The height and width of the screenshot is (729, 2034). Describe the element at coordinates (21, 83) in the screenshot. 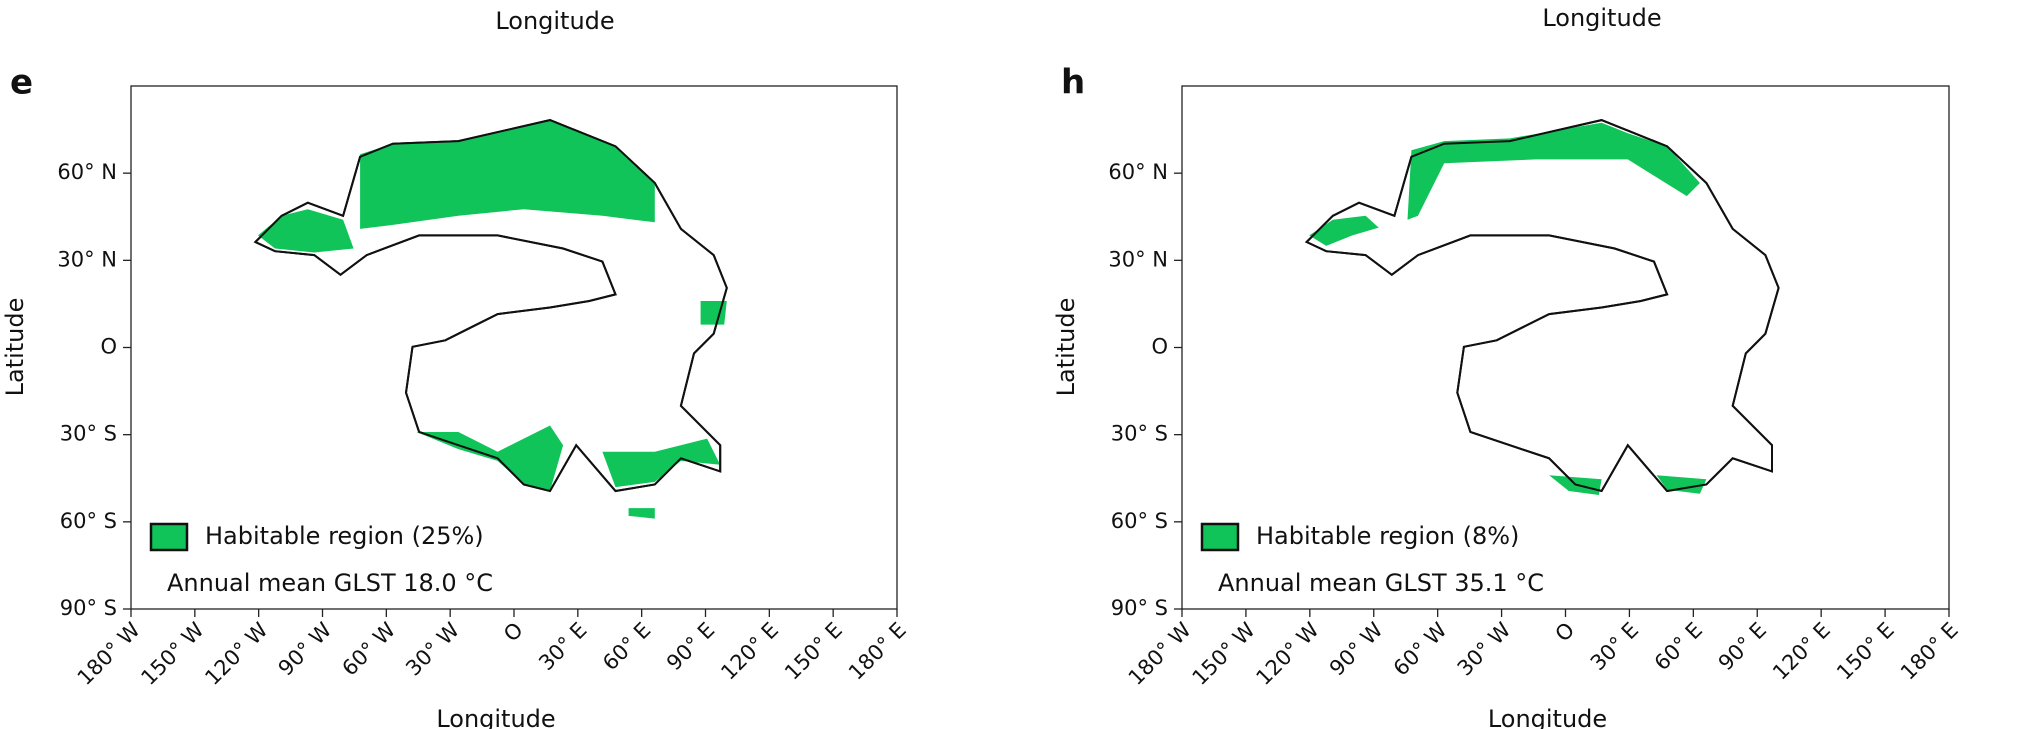

I see `panel-letter: e` at that location.